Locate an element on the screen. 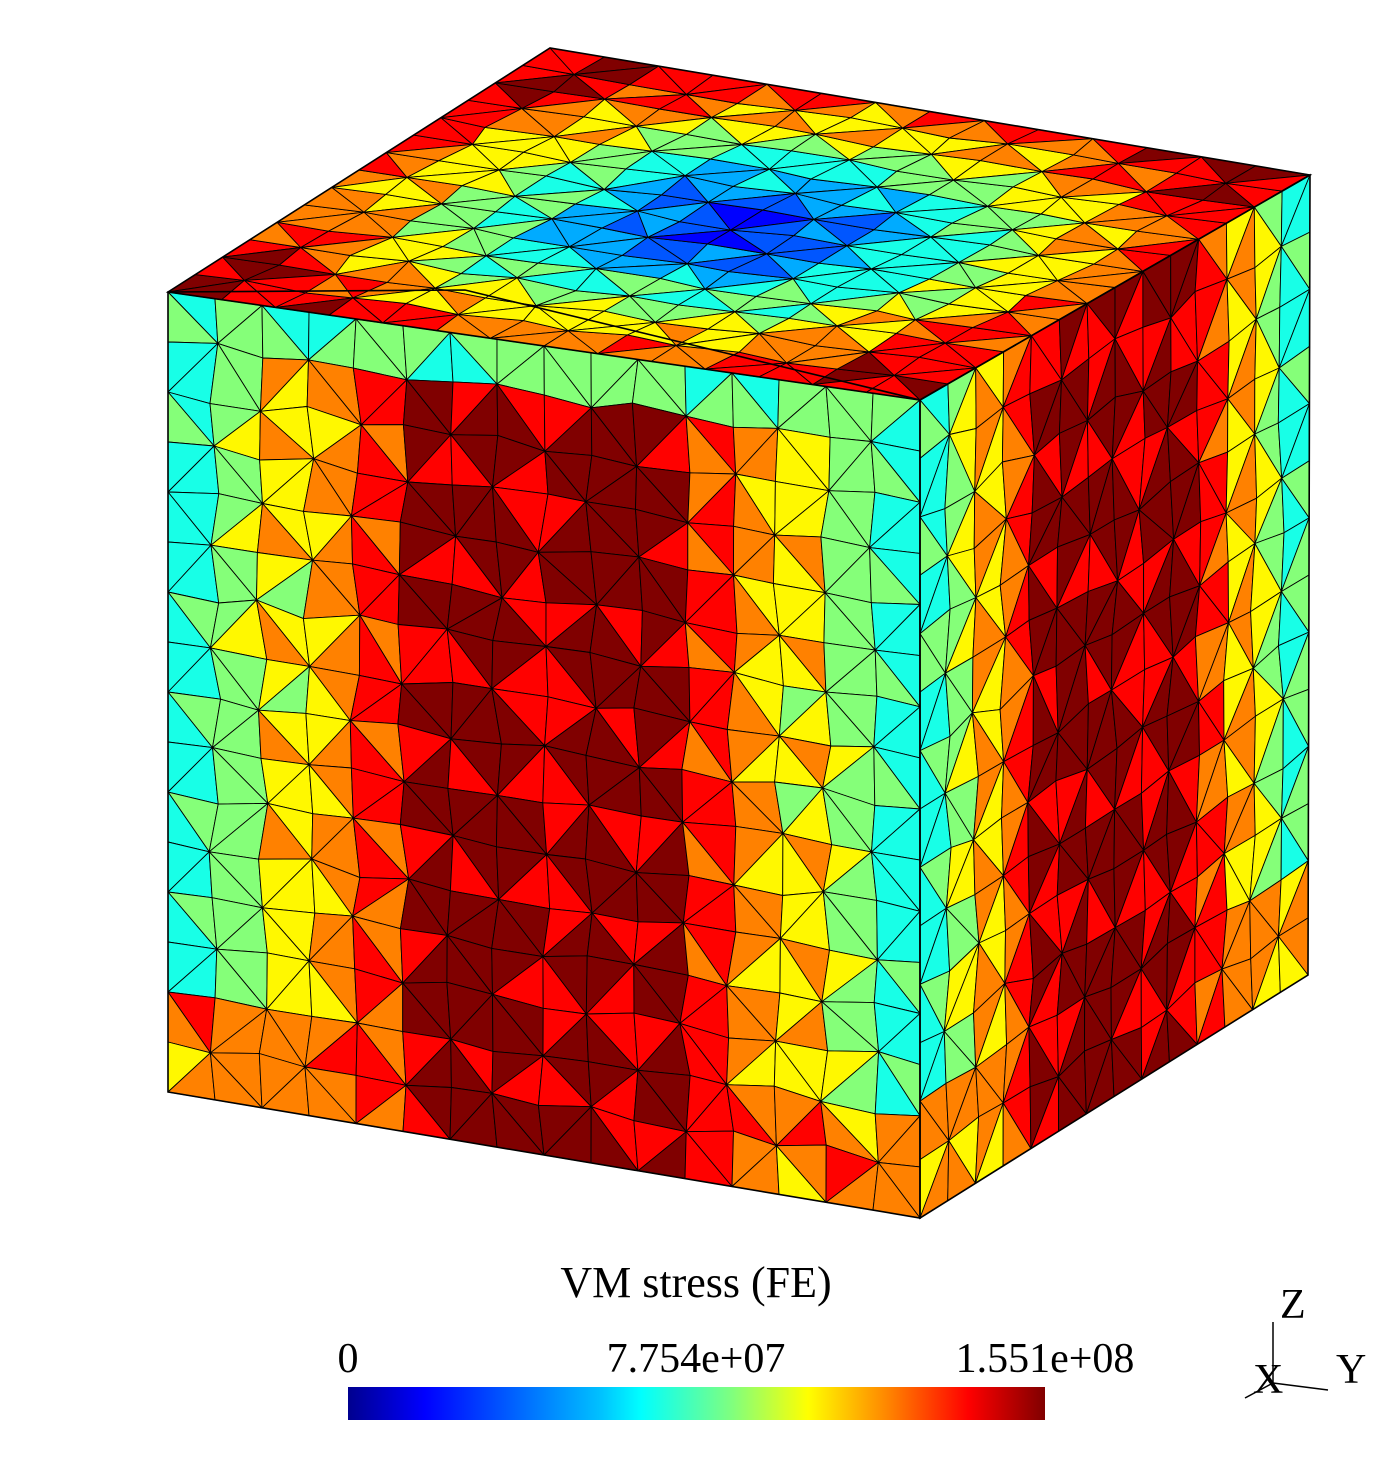  axes-triad: Z Y X is located at coordinates (1305, 1342).